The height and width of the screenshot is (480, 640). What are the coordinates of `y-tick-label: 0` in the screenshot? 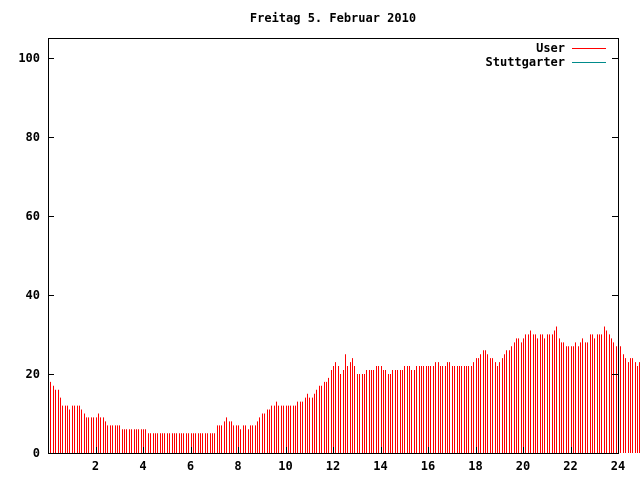 It's located at (36, 453).